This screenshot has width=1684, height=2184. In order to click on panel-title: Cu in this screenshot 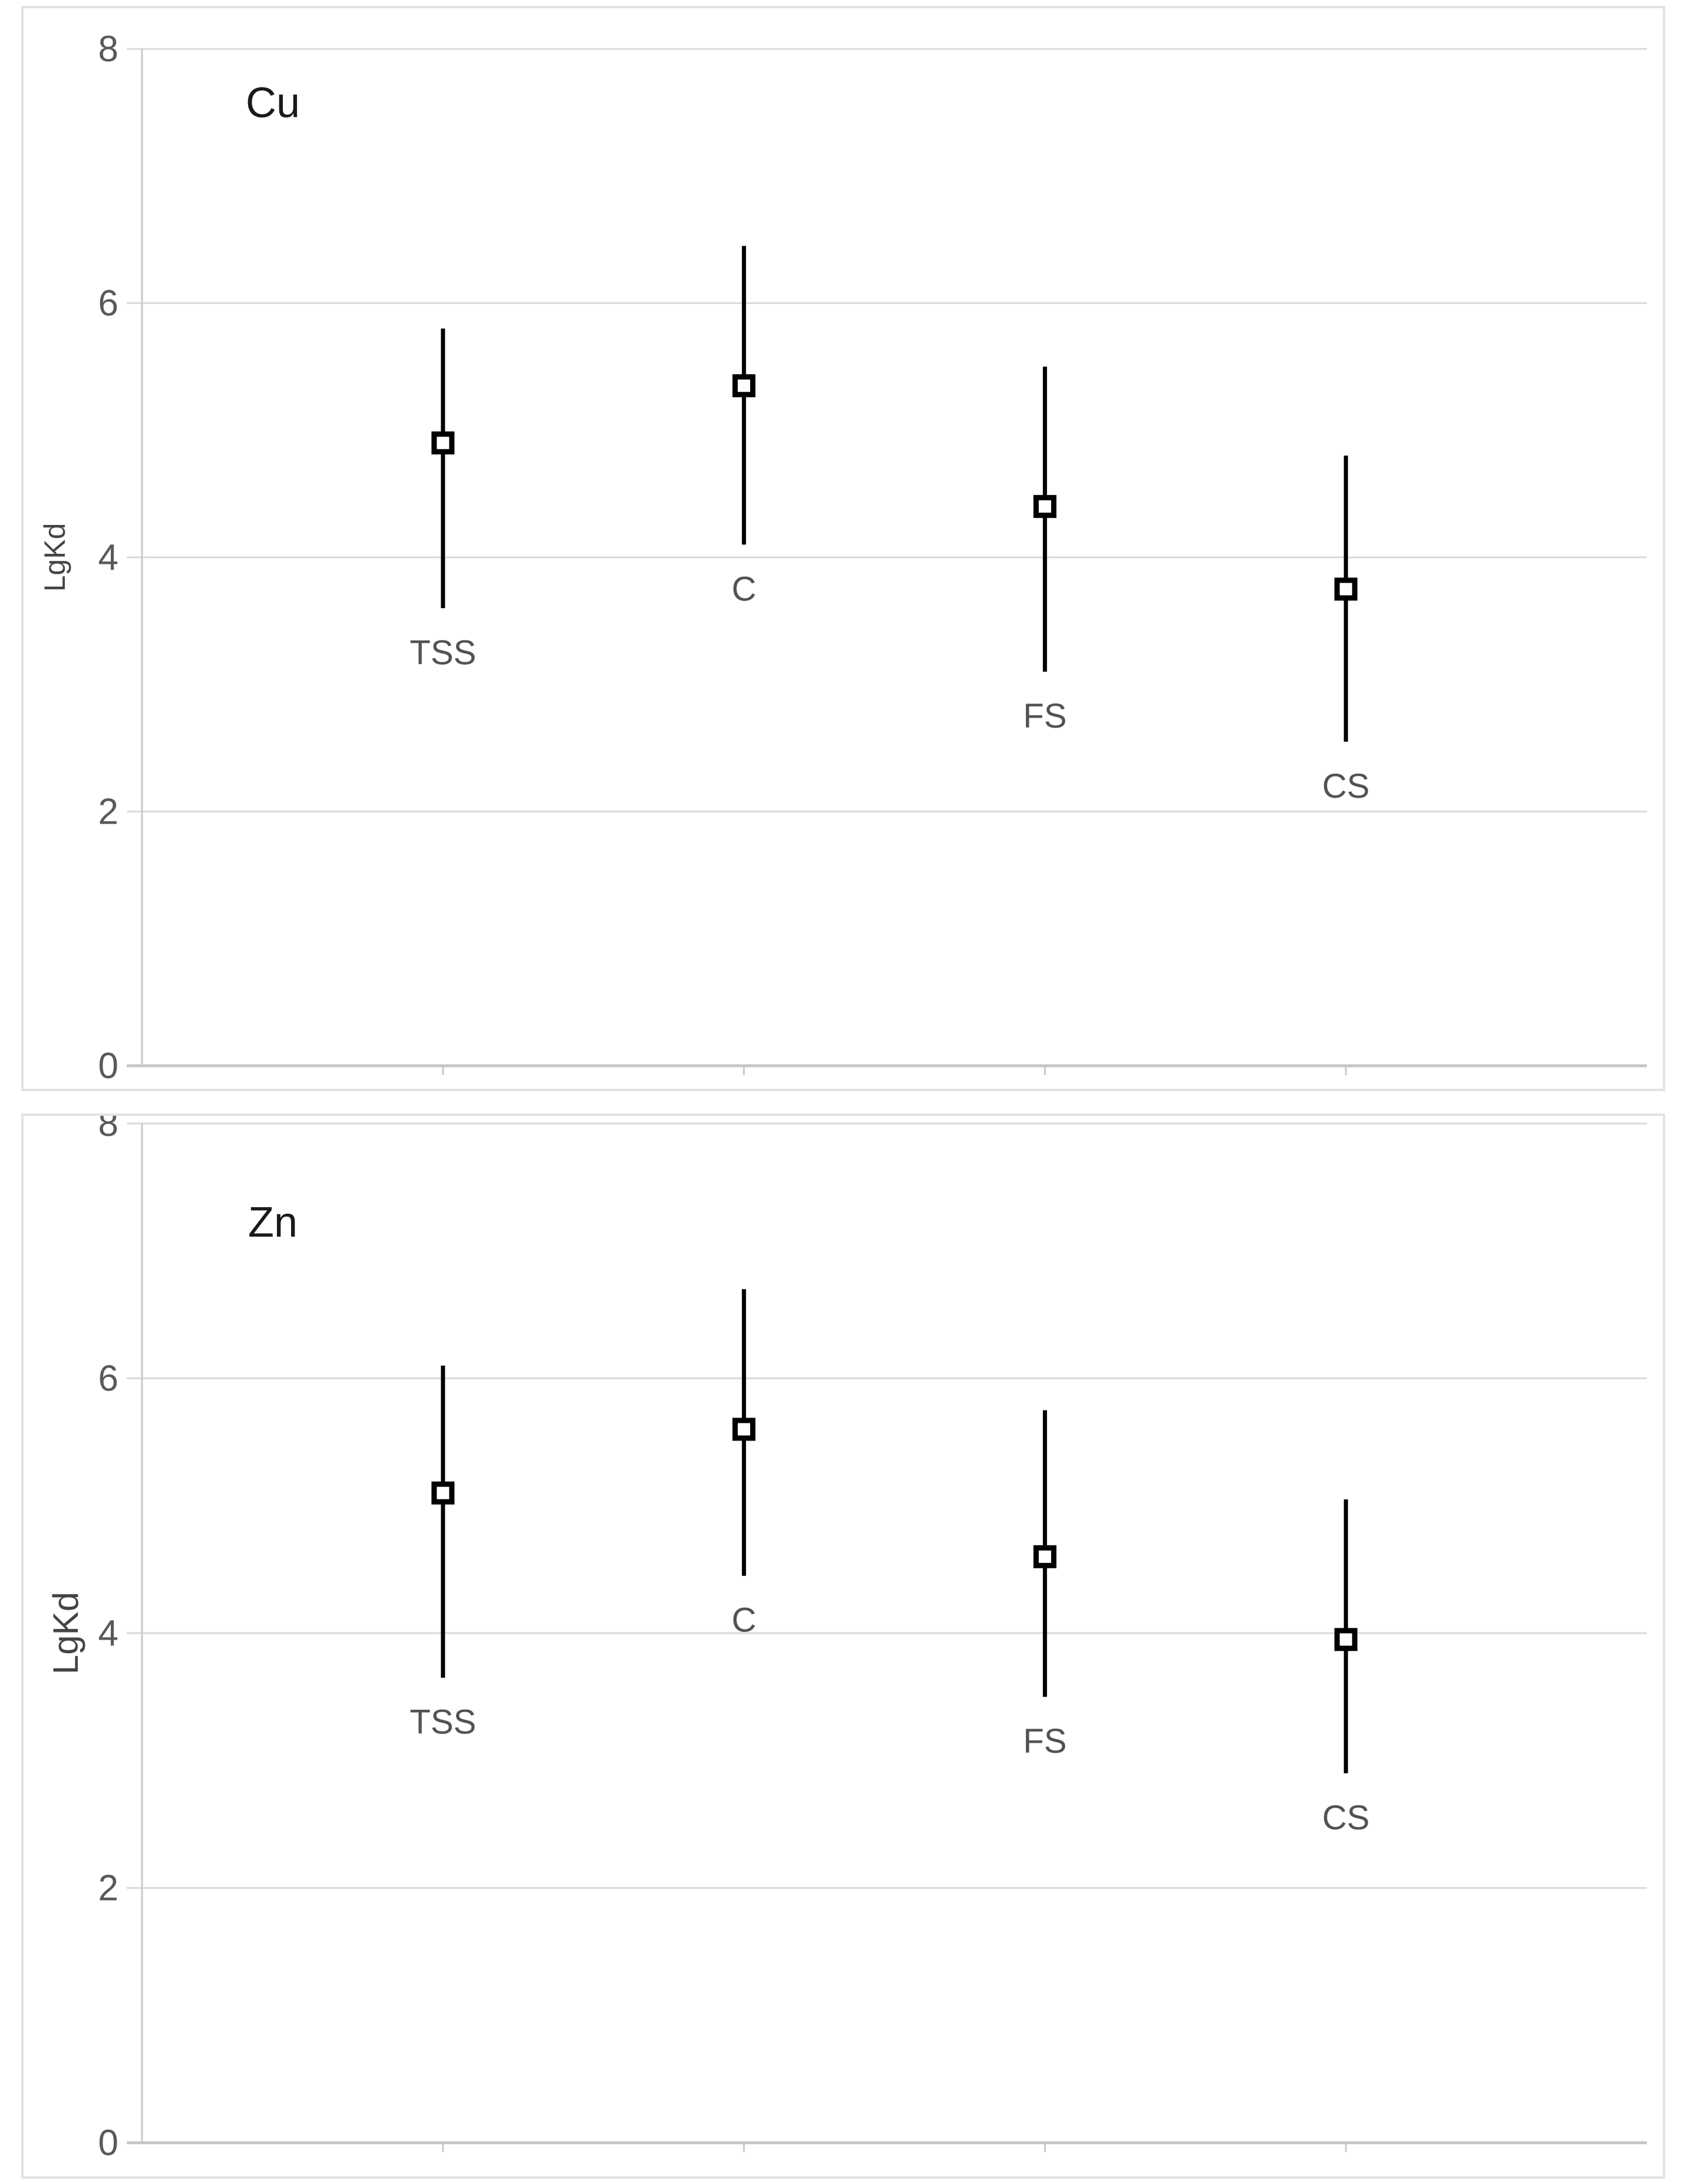, I will do `click(273, 104)`.